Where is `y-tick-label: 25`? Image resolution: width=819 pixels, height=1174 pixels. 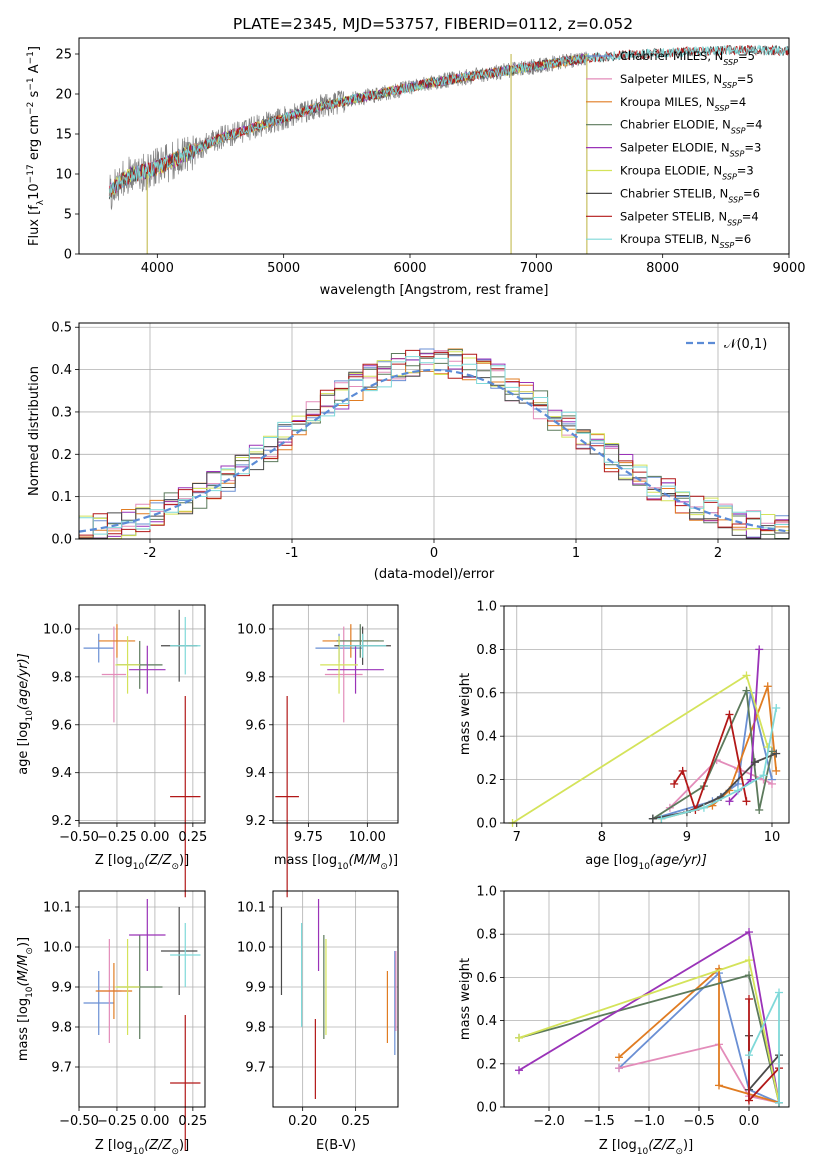
y-tick-label: 25 is located at coordinates (63, 55).